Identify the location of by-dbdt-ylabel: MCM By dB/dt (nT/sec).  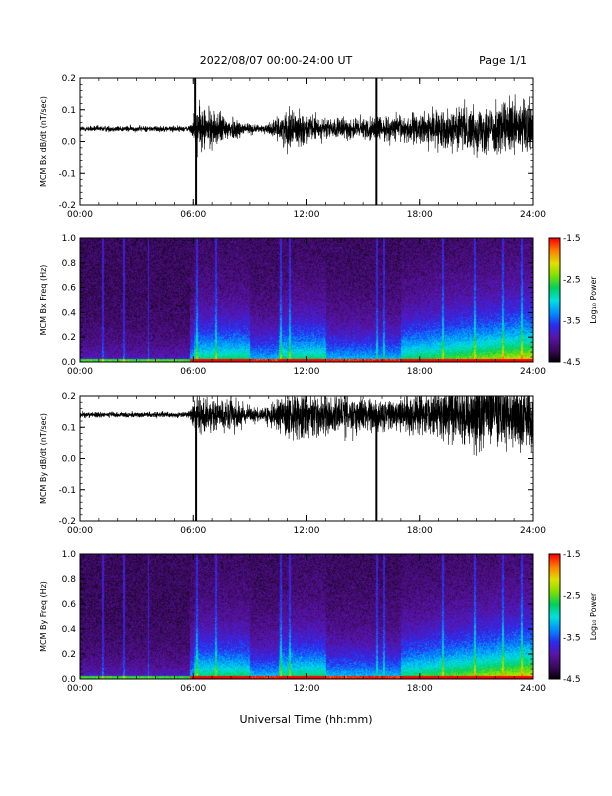
(43, 458).